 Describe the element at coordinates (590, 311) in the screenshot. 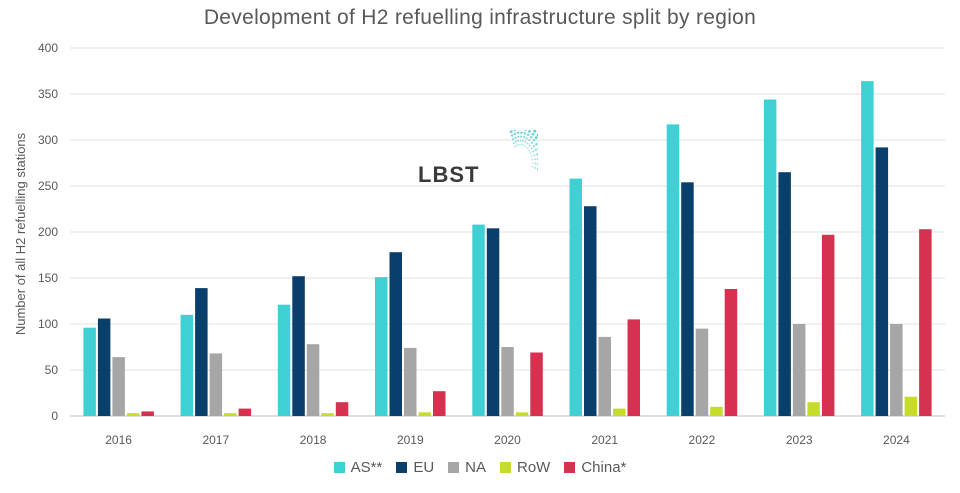

I see `bar-eu-2021` at that location.